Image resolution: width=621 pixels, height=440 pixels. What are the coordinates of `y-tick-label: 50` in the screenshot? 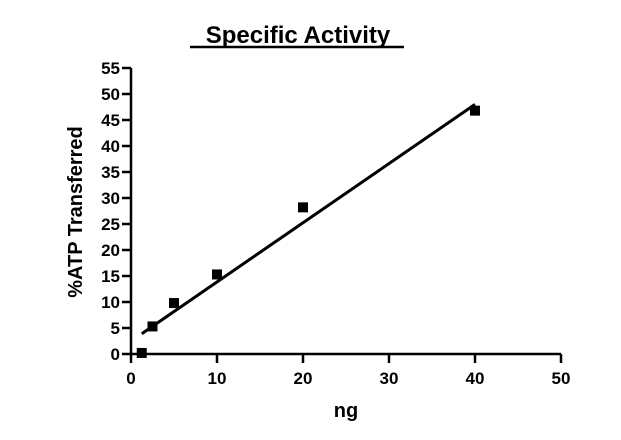 It's located at (110, 94).